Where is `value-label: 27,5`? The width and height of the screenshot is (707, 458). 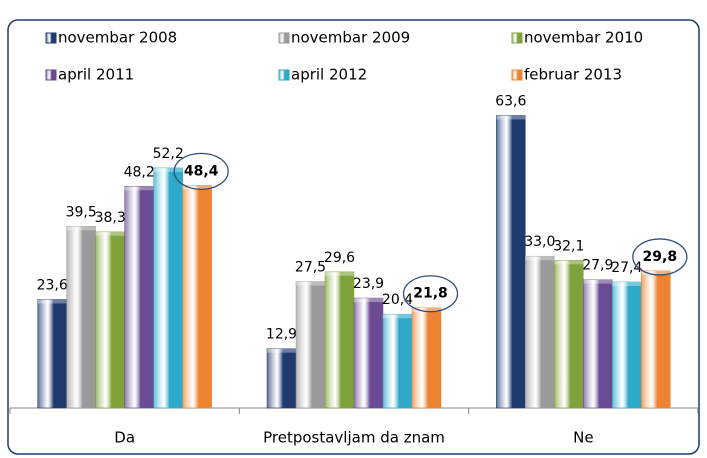
value-label: 27,5 is located at coordinates (310, 268).